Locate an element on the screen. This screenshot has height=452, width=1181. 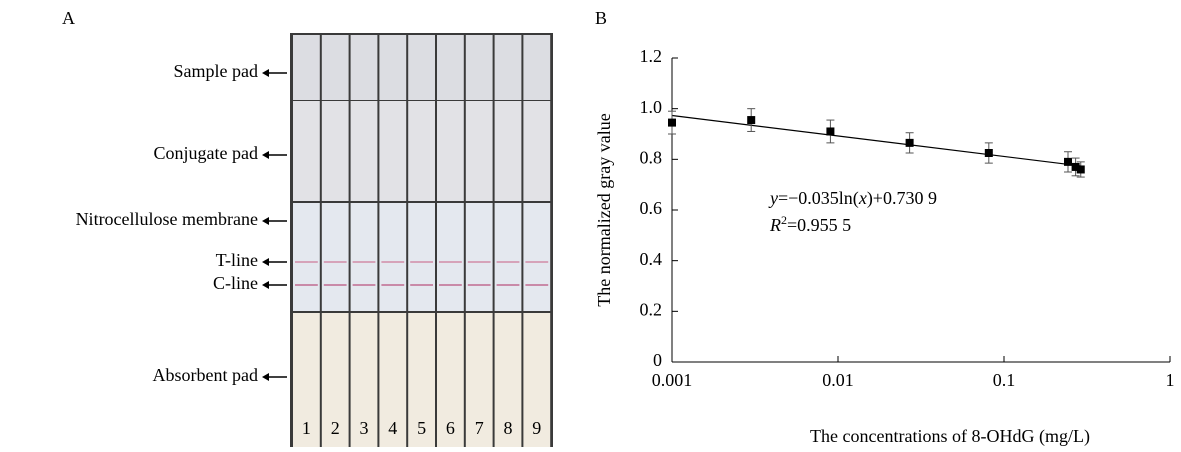
part-label: Conjugate pad is located at coordinates (206, 153).